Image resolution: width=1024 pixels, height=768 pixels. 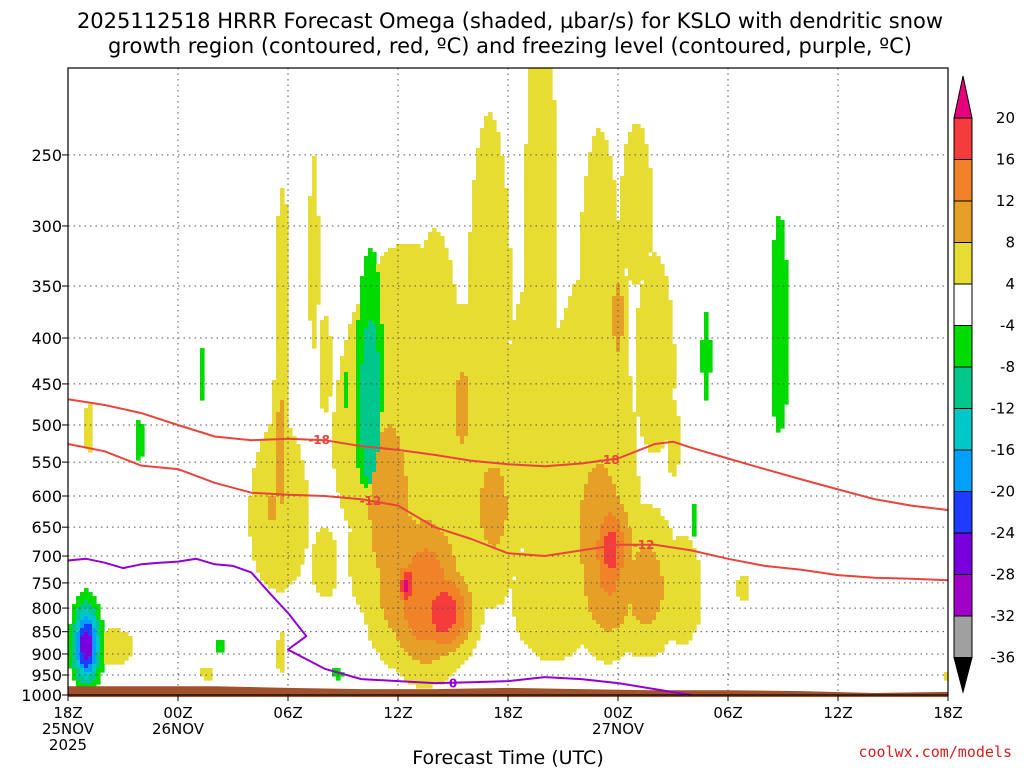 I want to click on freezing-level-contour, so click(x=379, y=626).